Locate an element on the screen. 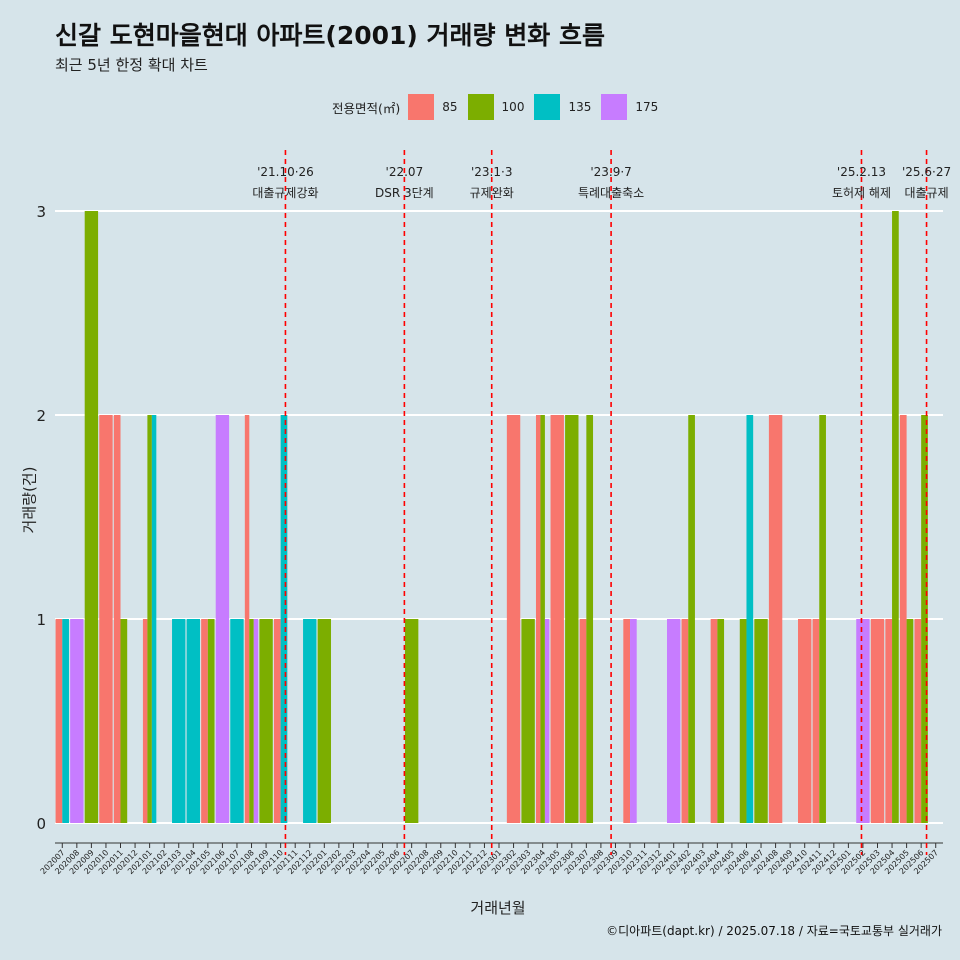 This screenshot has width=960, height=960. y-tick-label: 0 is located at coordinates (41, 824).